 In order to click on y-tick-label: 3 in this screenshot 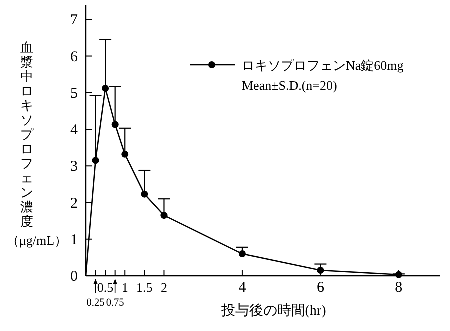, I will do `click(74, 167)`.